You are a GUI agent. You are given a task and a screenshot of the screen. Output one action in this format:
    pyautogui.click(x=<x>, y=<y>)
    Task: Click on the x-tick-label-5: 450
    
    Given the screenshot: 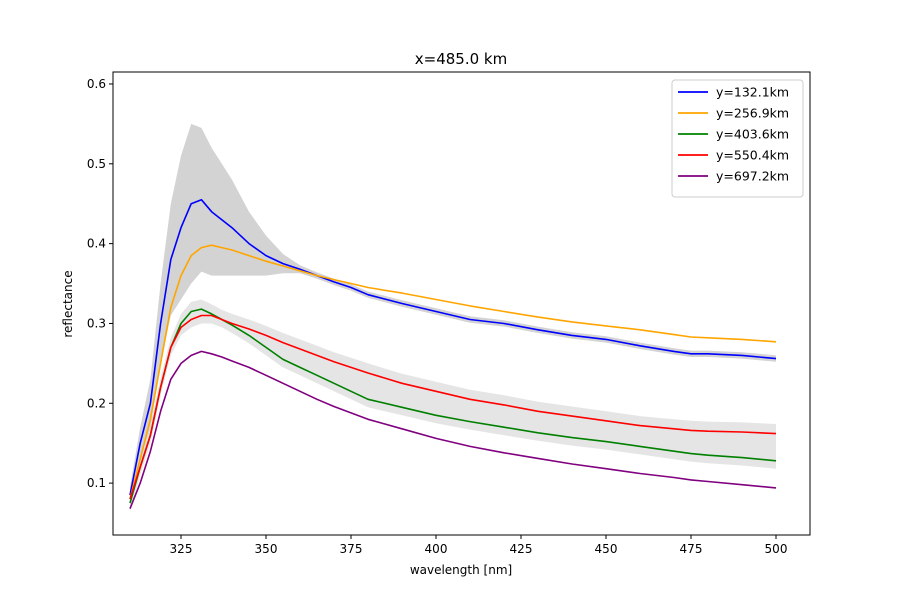 What is the action you would take?
    pyautogui.click(x=606, y=549)
    